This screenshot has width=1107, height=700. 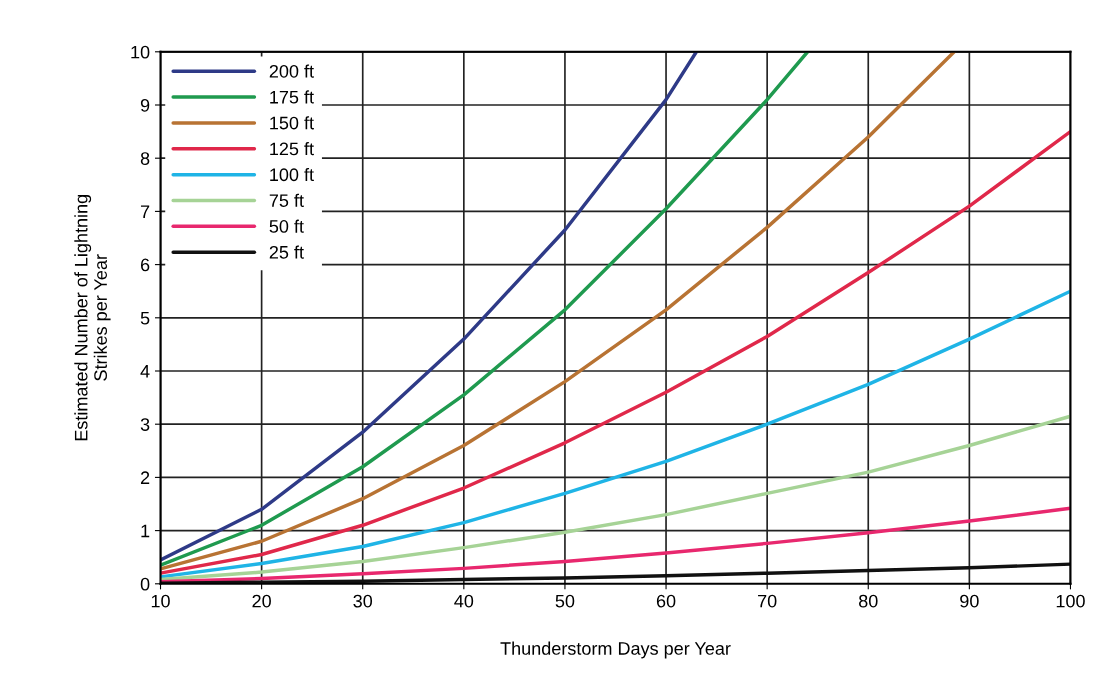 What do you see at coordinates (286, 200) in the screenshot?
I see `legend-label: 75 ft` at bounding box center [286, 200].